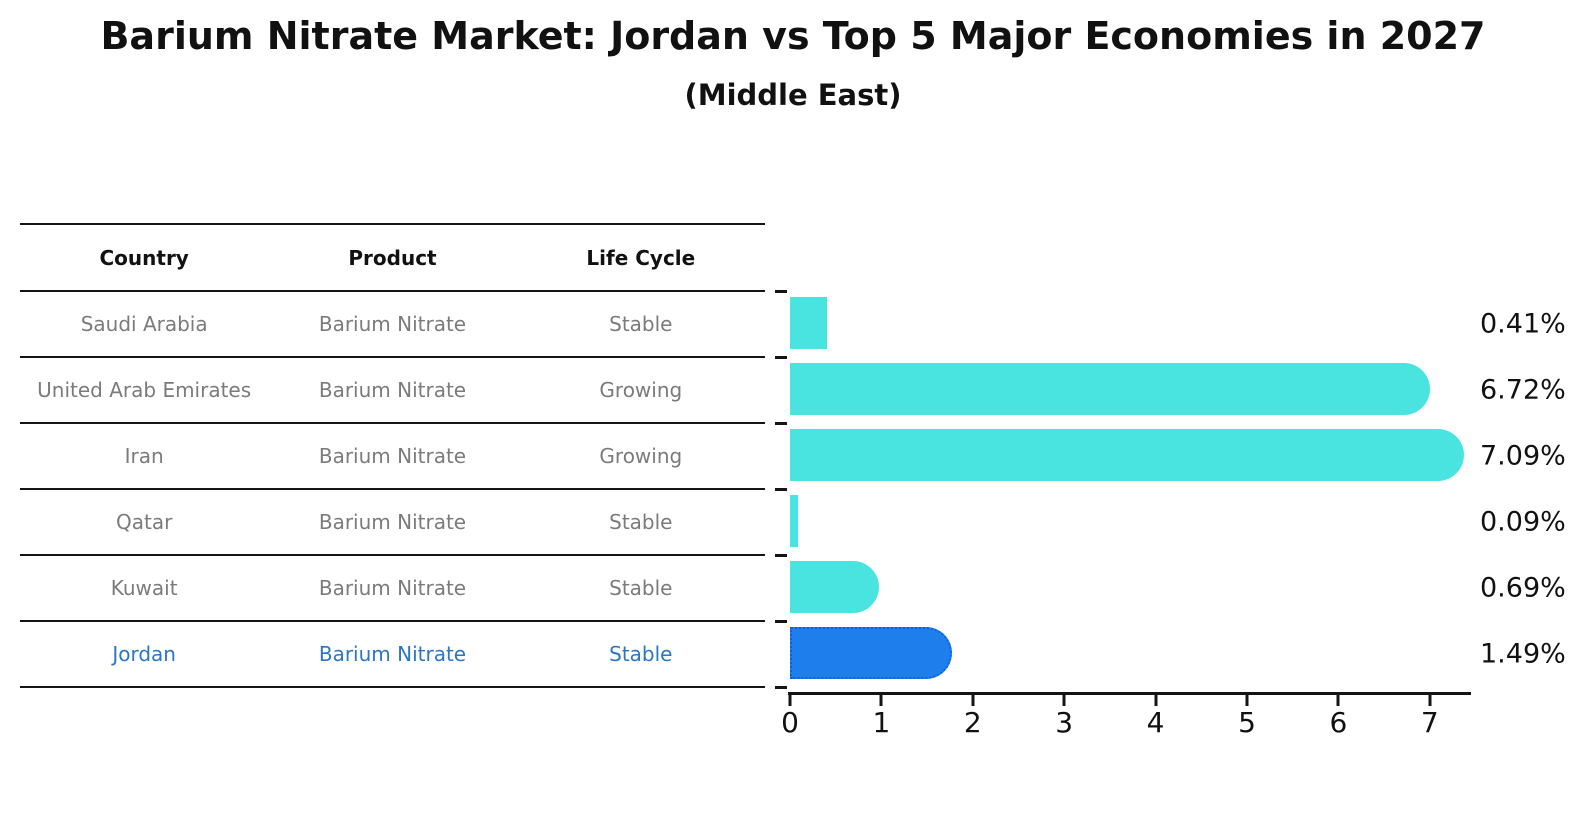 The image size is (1586, 823). What do you see at coordinates (881, 722) in the screenshot?
I see `x-tick-label-1: 1` at bounding box center [881, 722].